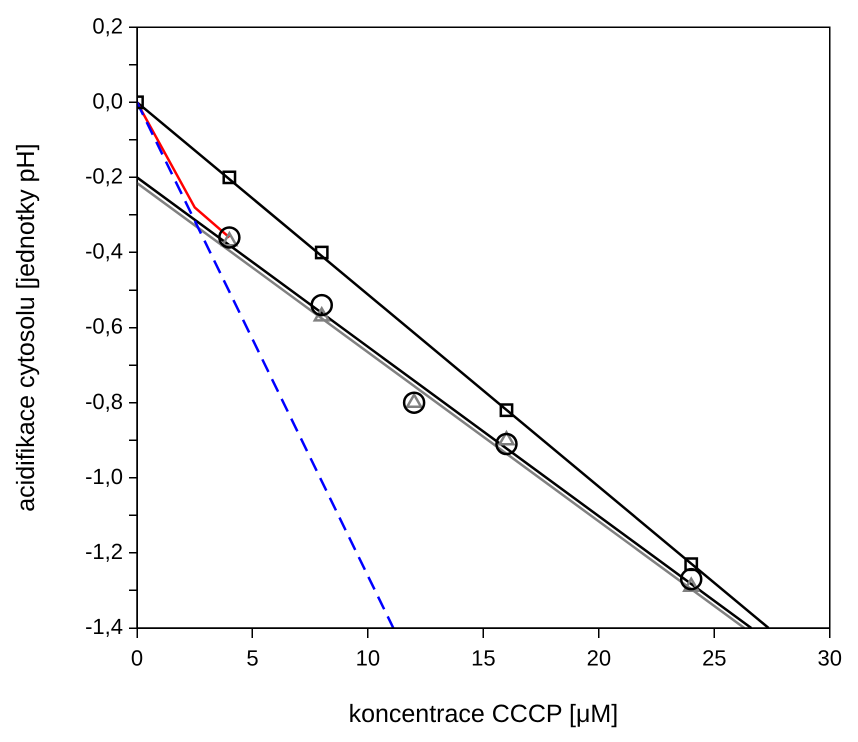 This screenshot has height=742, width=858. Describe the element at coordinates (483, 714) in the screenshot. I see `x-axis-title: koncentrace CCCP [μM]` at that location.